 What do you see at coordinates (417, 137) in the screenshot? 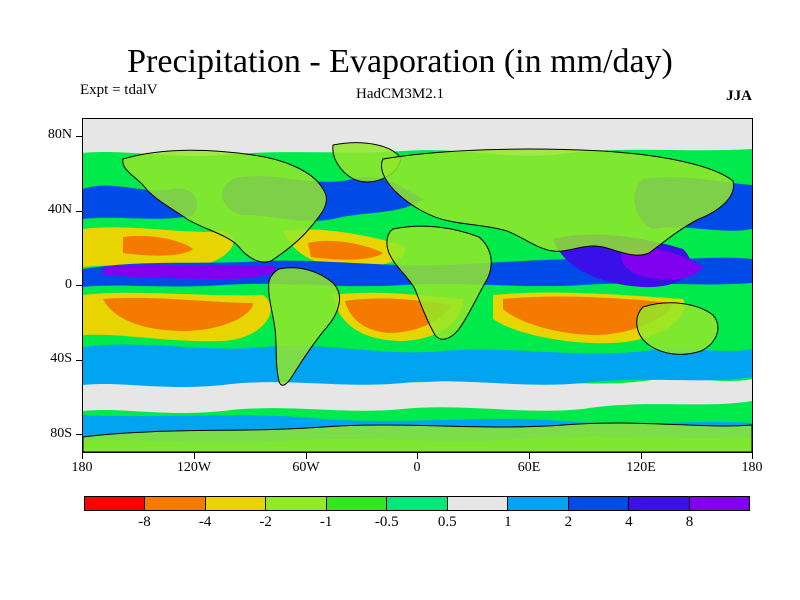
I see `arctic-neutral-region` at bounding box center [417, 137].